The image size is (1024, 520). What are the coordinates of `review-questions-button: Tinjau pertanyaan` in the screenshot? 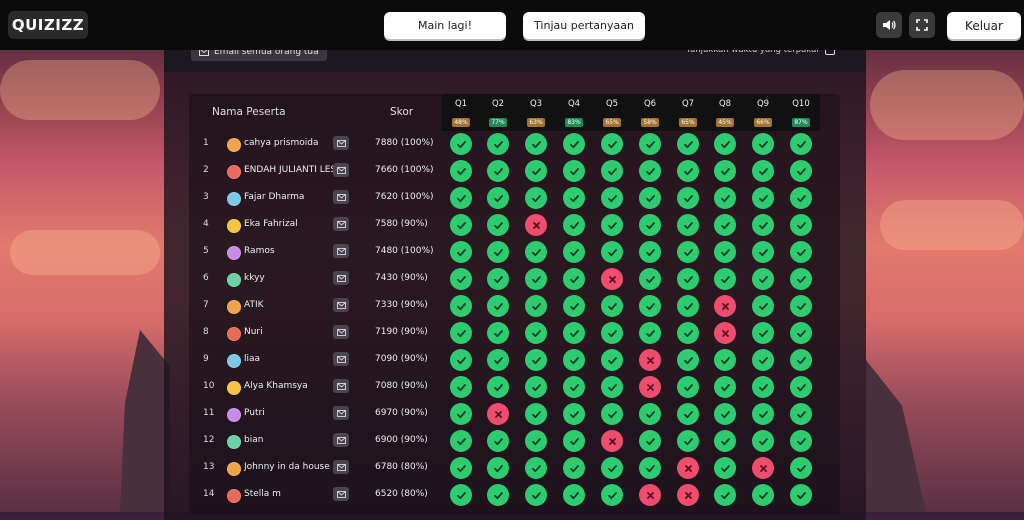 It's located at (584, 25).